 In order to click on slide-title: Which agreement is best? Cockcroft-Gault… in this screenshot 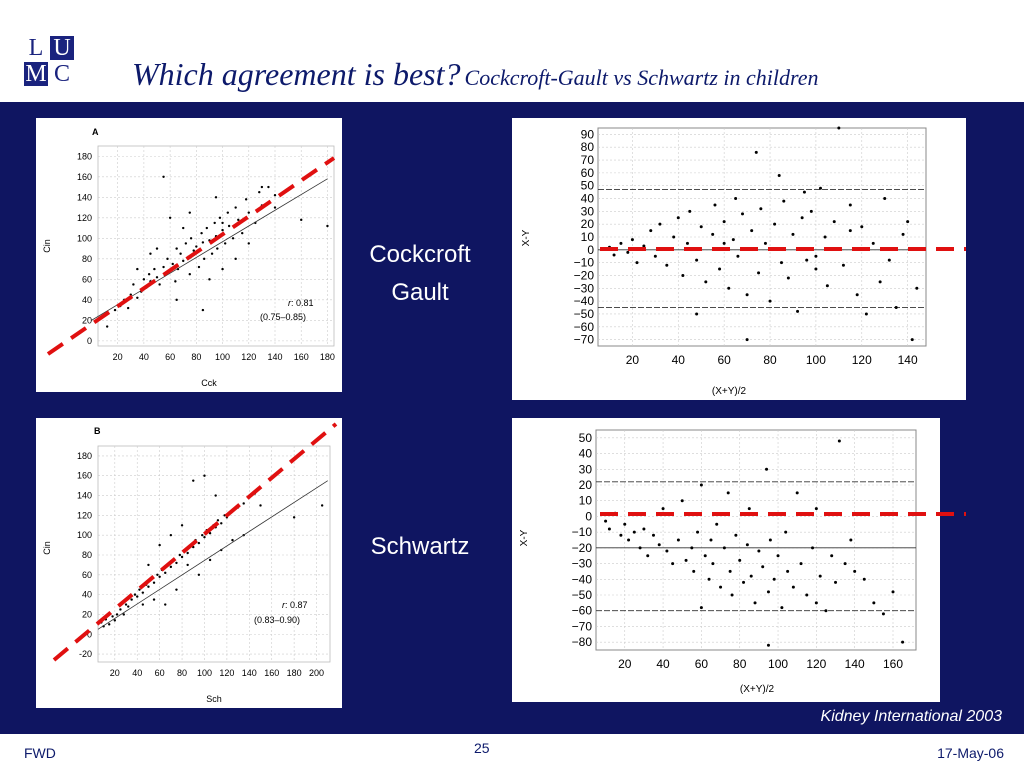, I will do `click(475, 74)`.